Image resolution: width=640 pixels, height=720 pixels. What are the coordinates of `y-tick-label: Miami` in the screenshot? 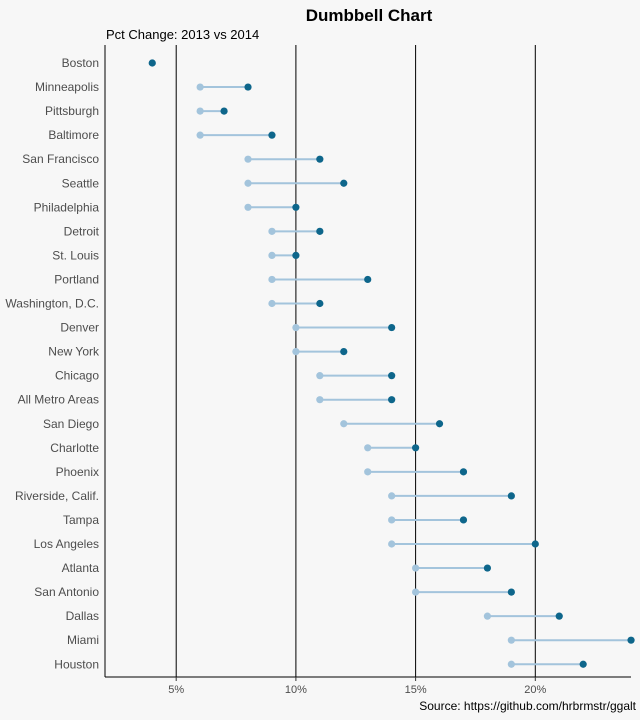 It's located at (83, 640).